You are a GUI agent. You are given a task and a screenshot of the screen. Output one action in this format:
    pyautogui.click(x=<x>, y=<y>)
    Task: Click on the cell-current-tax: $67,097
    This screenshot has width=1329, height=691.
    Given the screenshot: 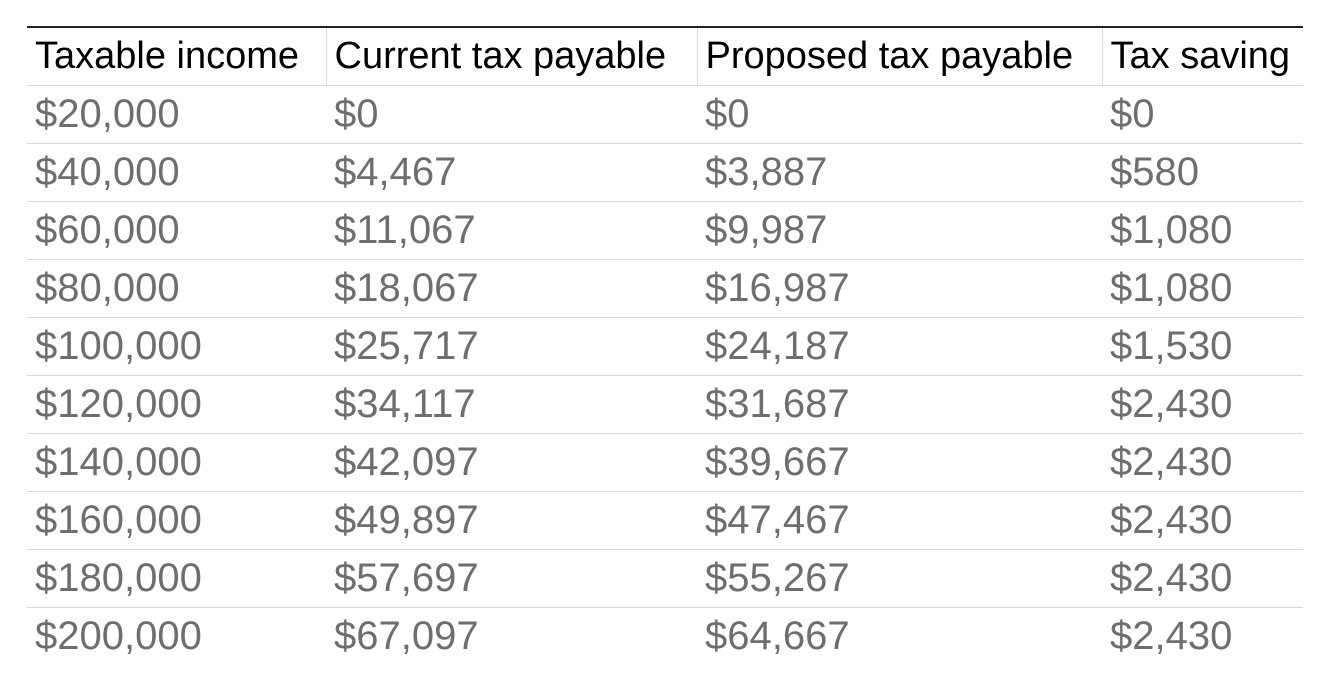 What is the action you would take?
    pyautogui.click(x=406, y=636)
    